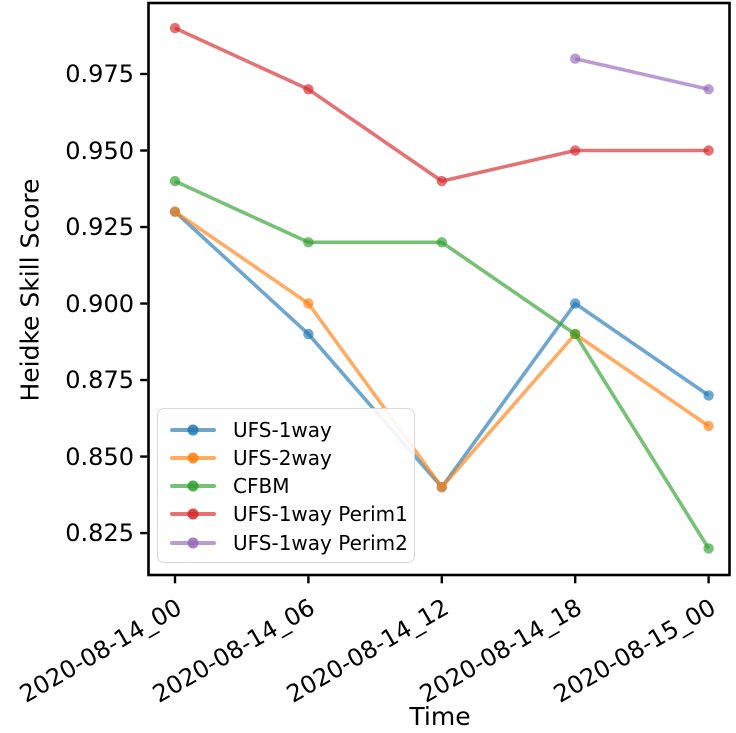  Describe the element at coordinates (99, 533) in the screenshot. I see `y-tick-label: 0.825` at that location.